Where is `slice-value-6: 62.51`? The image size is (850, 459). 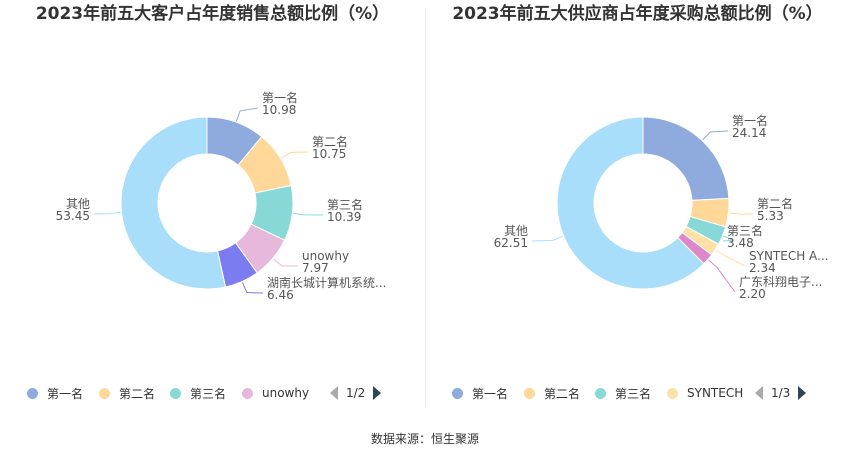 slice-value-6: 62.51 is located at coordinates (511, 243).